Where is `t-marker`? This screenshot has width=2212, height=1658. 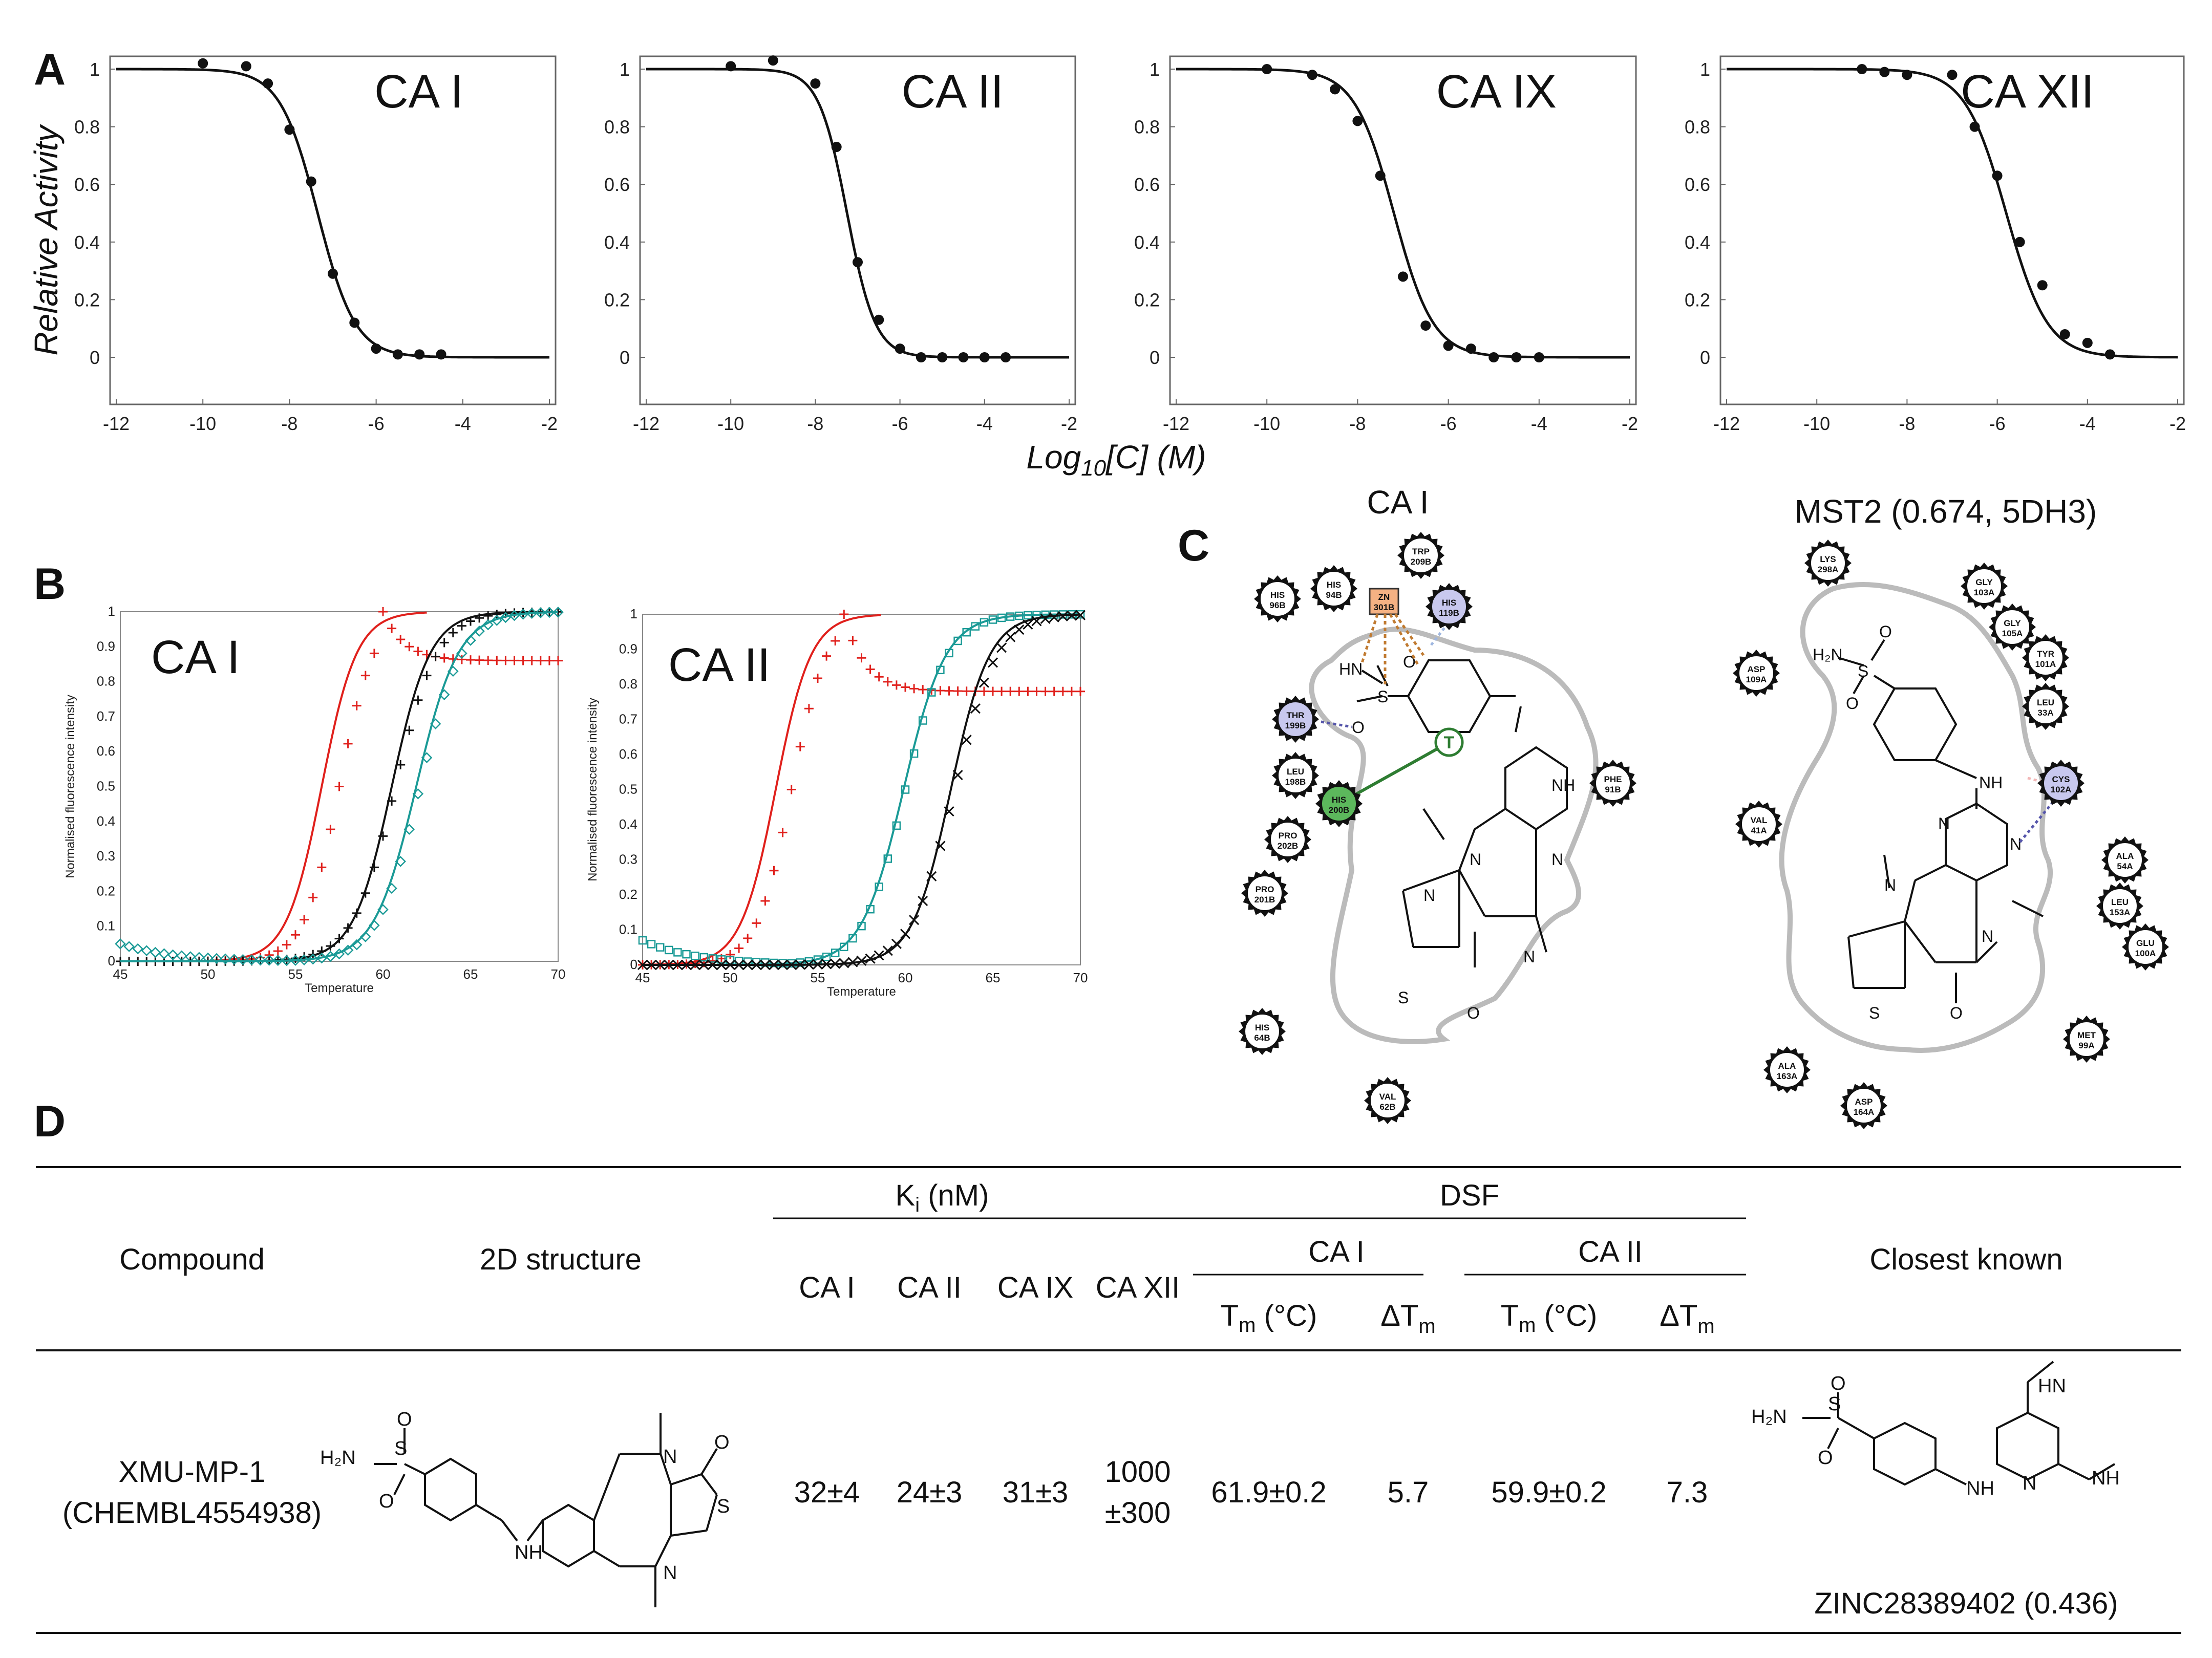
t-marker is located at coordinates (1449, 742).